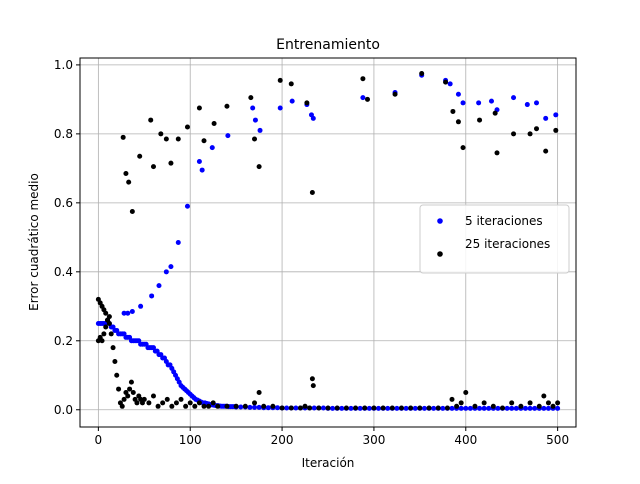  What do you see at coordinates (63, 203) in the screenshot?
I see `y-tick-label: 0.6` at bounding box center [63, 203].